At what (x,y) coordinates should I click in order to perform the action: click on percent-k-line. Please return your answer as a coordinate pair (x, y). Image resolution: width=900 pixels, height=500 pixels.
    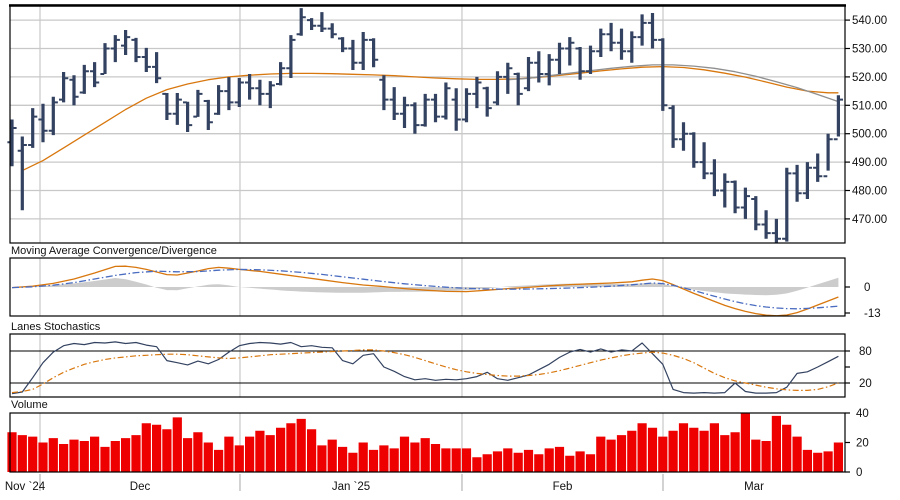
    Looking at the image, I should click on (425, 368).